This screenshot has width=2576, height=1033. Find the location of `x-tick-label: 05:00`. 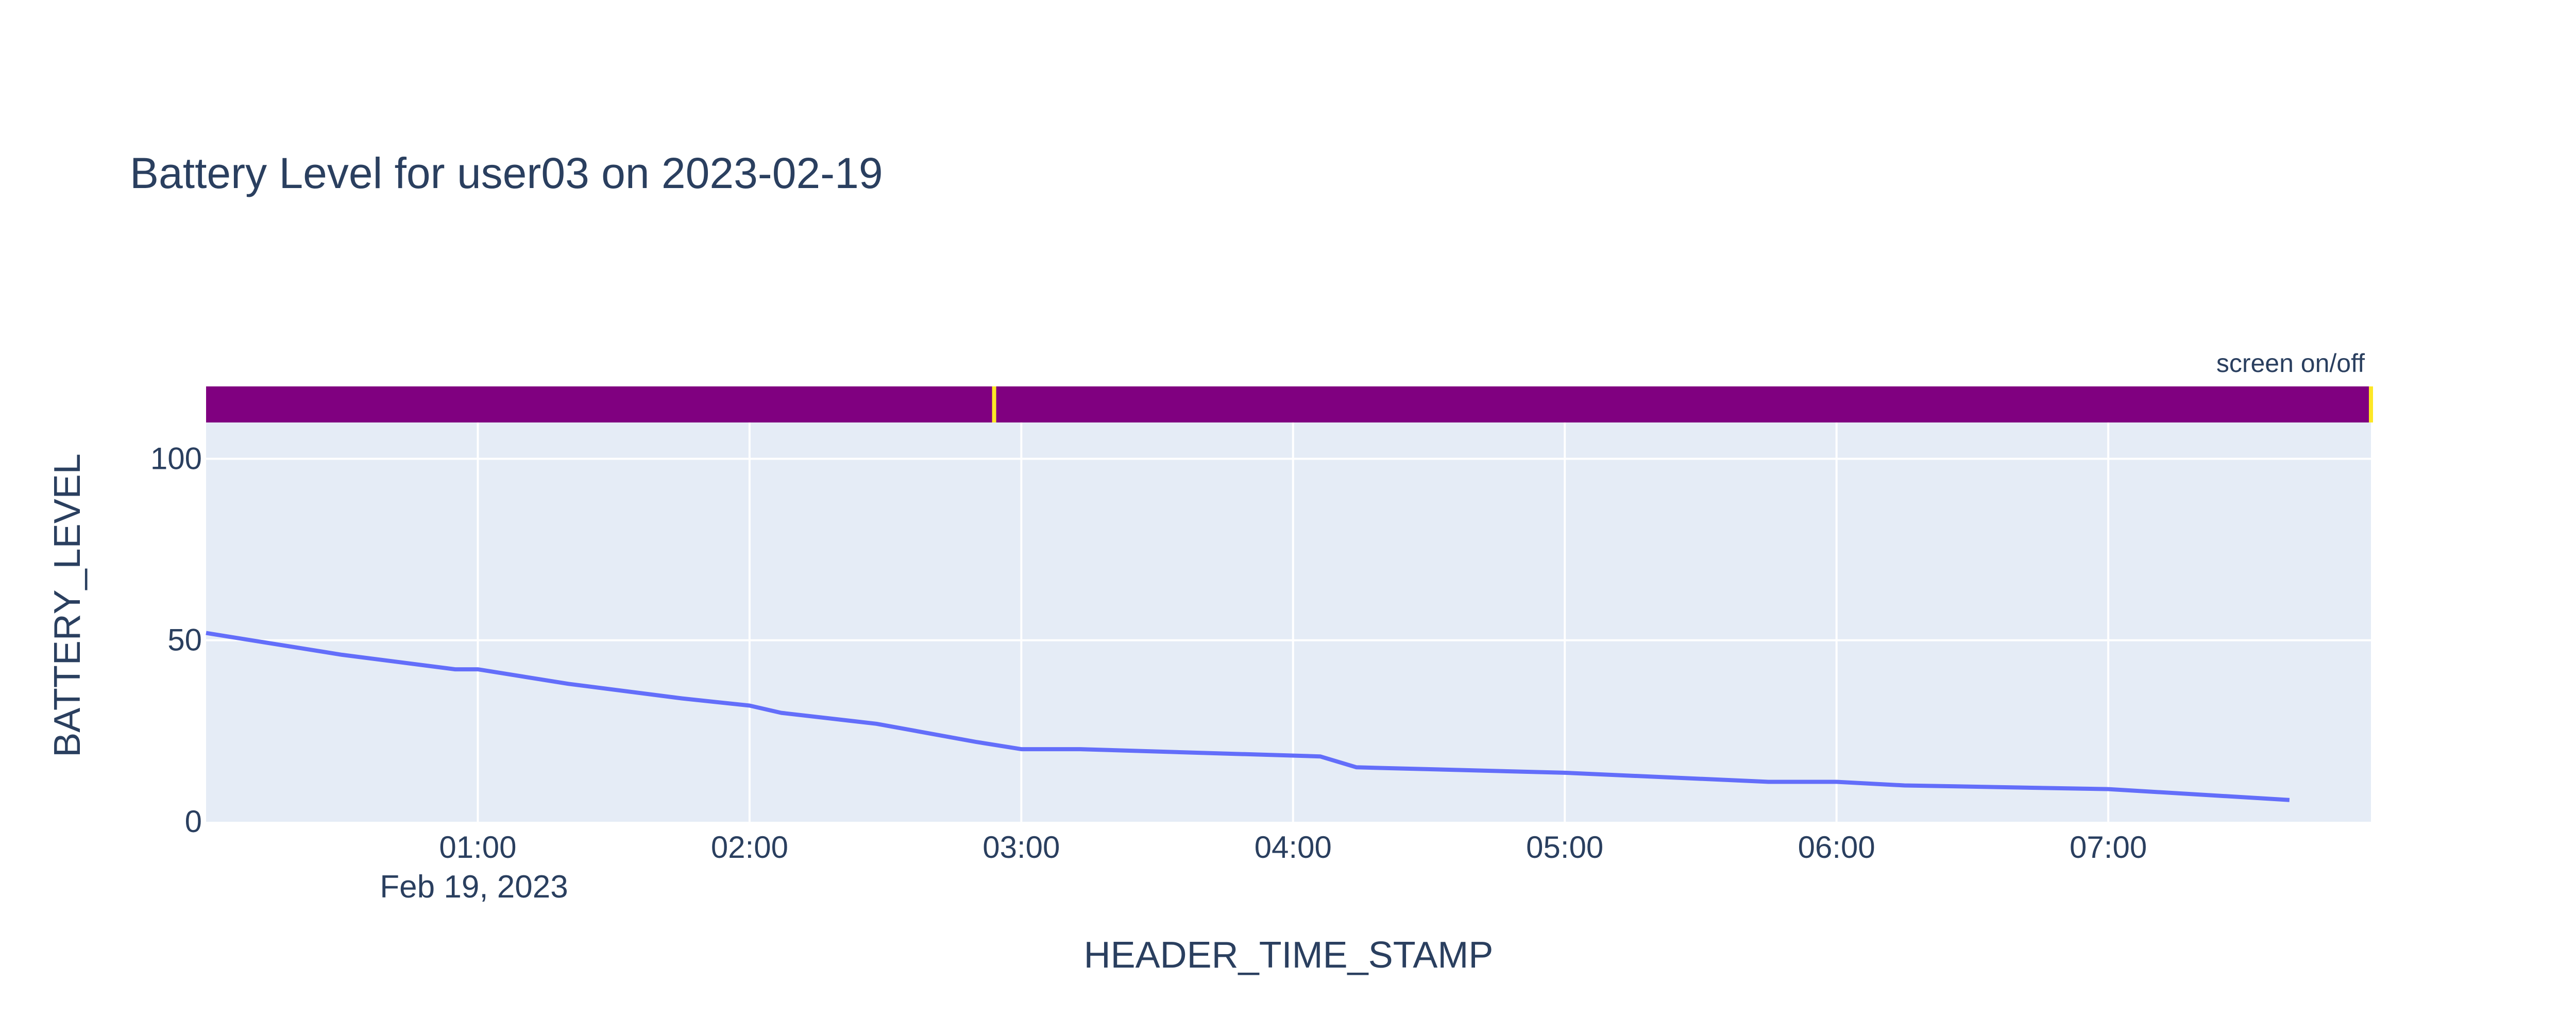

x-tick-label: 05:00 is located at coordinates (1564, 847).